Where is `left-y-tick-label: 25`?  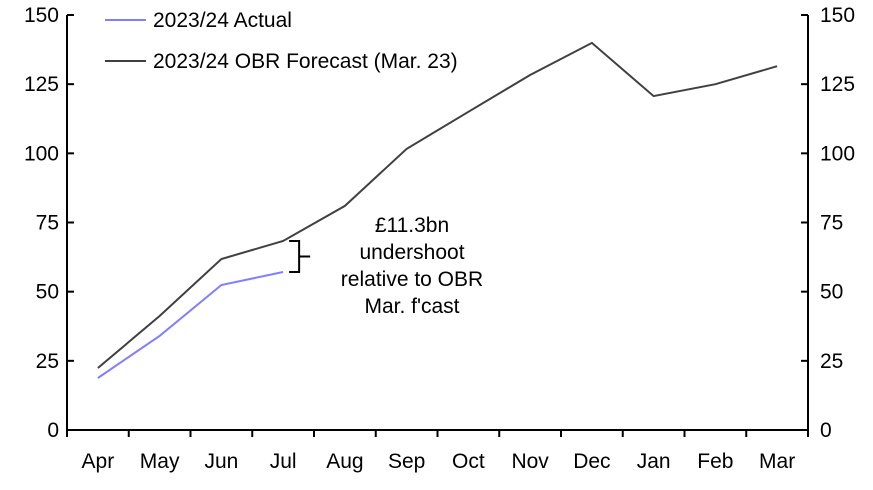
left-y-tick-label: 25 is located at coordinates (47, 361).